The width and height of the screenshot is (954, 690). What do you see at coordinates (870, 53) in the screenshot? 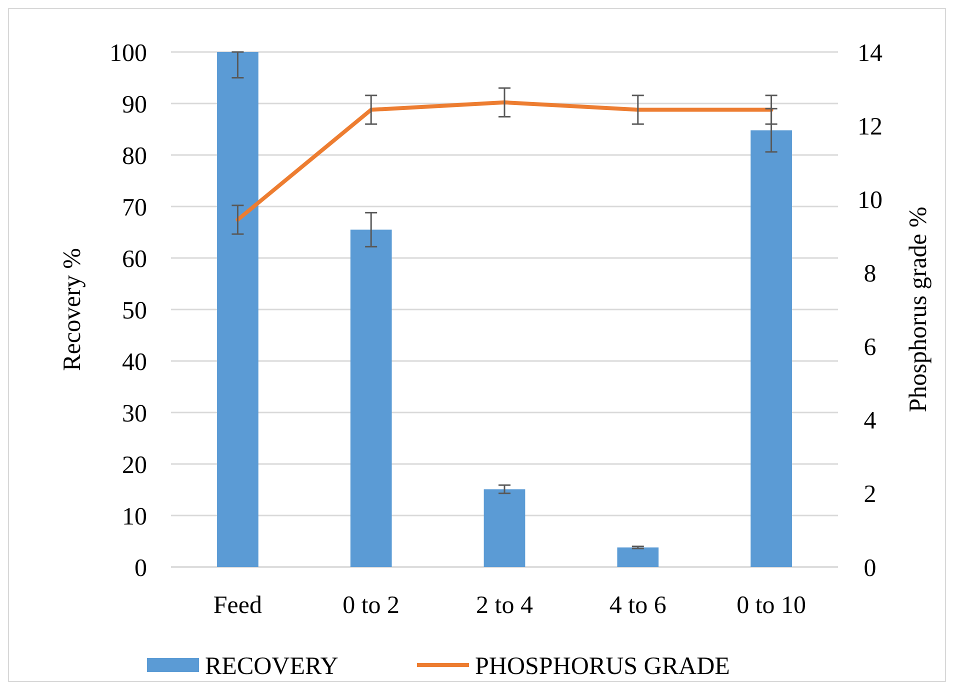
I see `y2-tick-label: 14` at bounding box center [870, 53].